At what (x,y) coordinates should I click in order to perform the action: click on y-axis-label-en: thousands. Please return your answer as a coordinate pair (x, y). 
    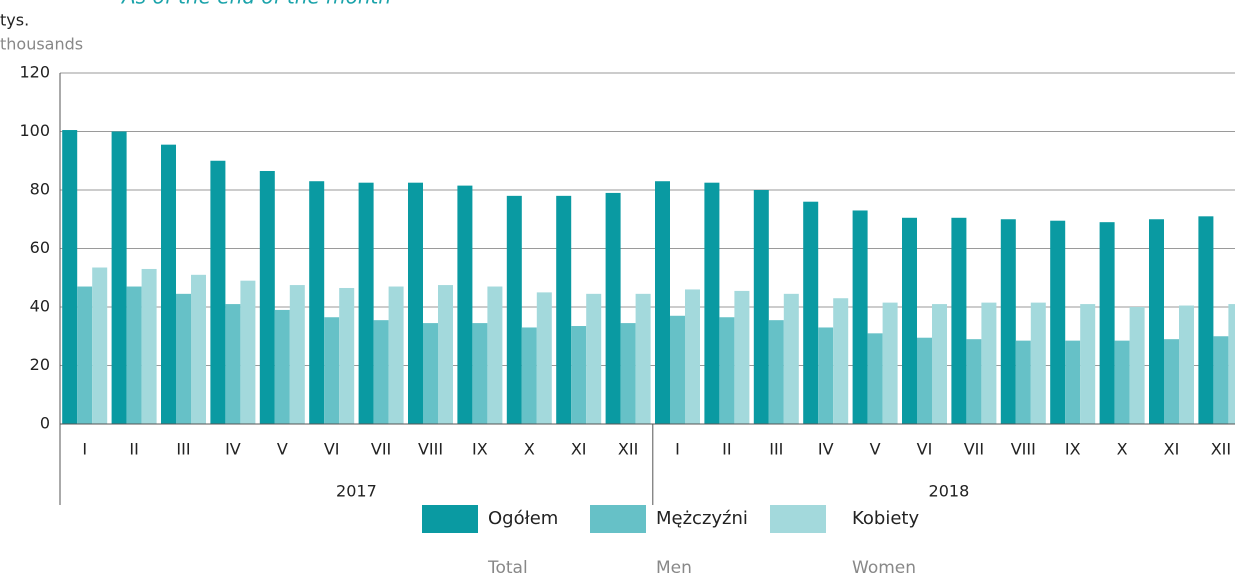
    Looking at the image, I should click on (41, 44).